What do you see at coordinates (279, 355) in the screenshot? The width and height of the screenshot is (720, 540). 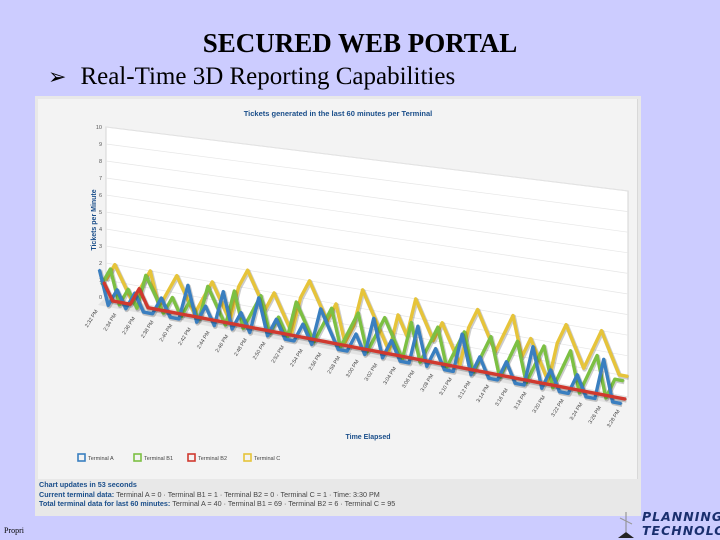 I see `x-tick-label: 2:52 PM` at bounding box center [279, 355].